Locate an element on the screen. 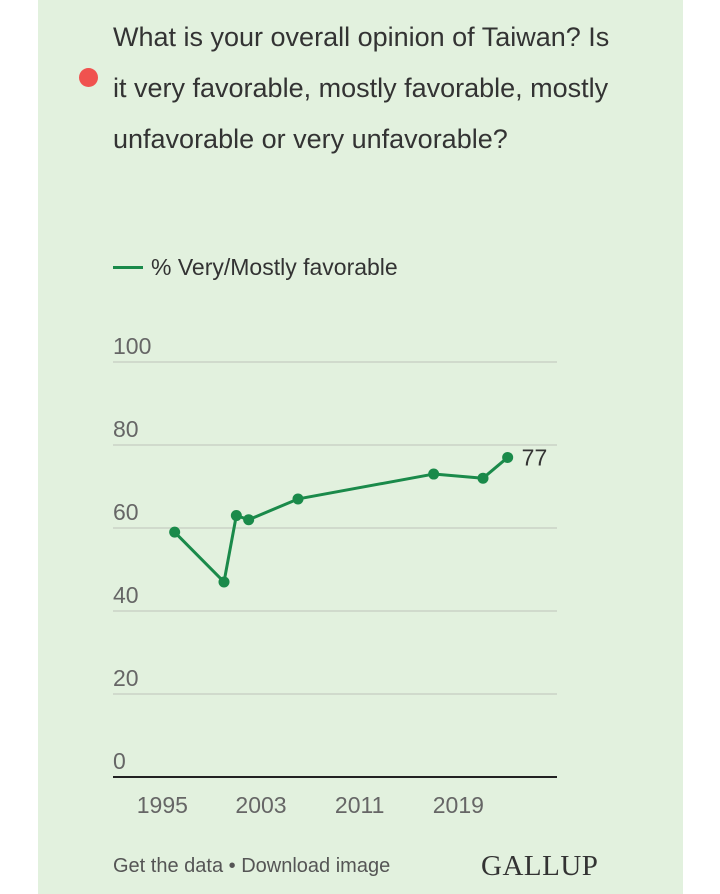  y-tick-label: 100 is located at coordinates (132, 346).